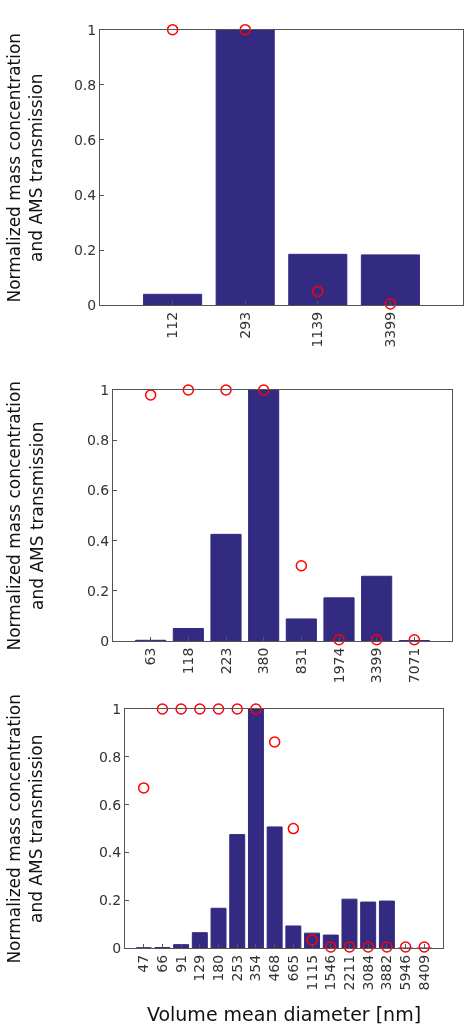 This screenshot has height=1034, width=465. Describe the element at coordinates (143, 963) in the screenshot. I see `x-tick-label: 47` at that location.